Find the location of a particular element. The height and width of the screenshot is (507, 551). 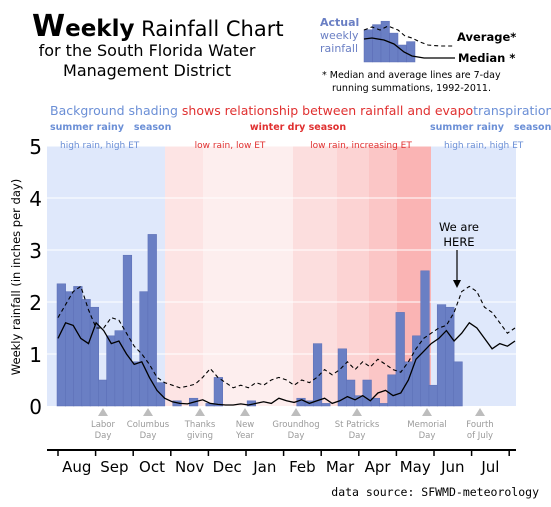

page-title: Weekly Rainfall Chart is located at coordinates (158, 26).